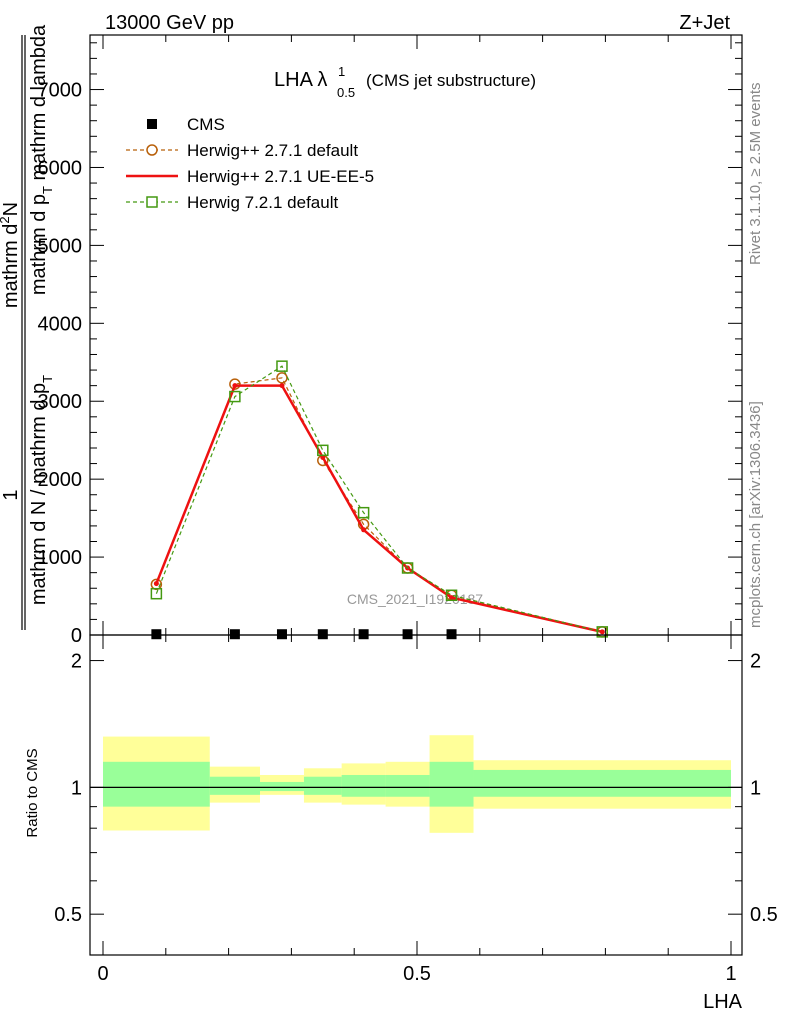 The width and height of the screenshot is (786, 1024). I want to click on ylabel-d2n: mathrm d2N, so click(11, 255).